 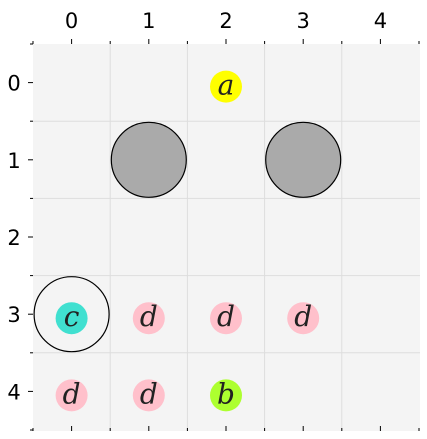 I want to click on row-labels: 0 1 2 3 4, so click(x=13, y=238).